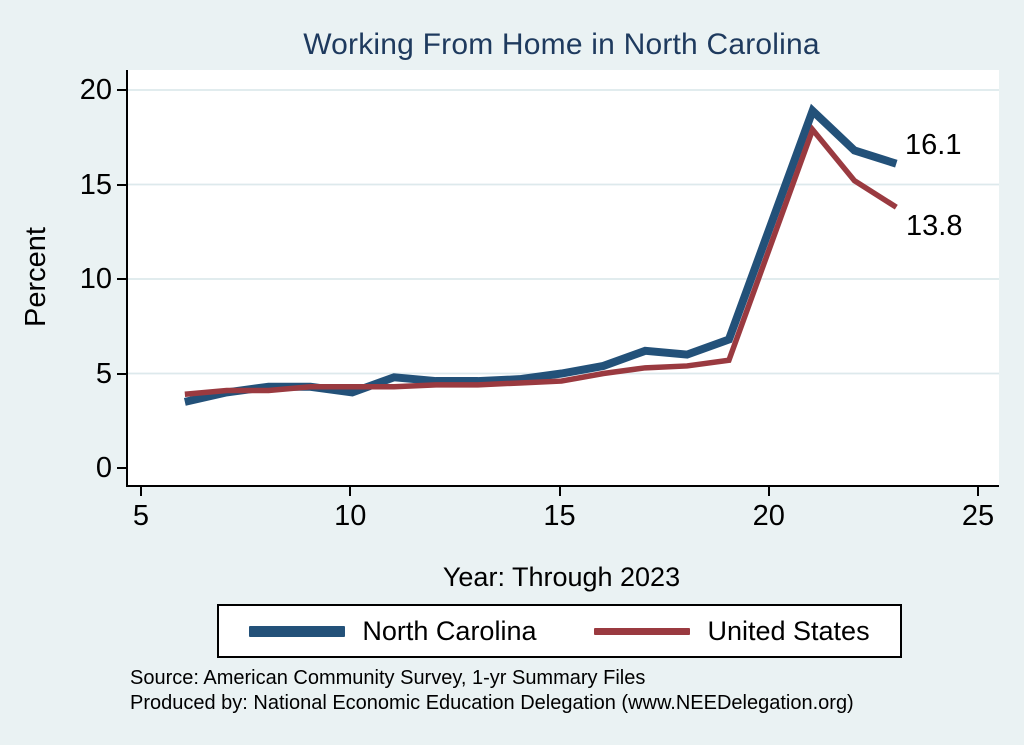 Image resolution: width=1024 pixels, height=745 pixels. What do you see at coordinates (788, 630) in the screenshot?
I see `legend-label-united-states: United States` at bounding box center [788, 630].